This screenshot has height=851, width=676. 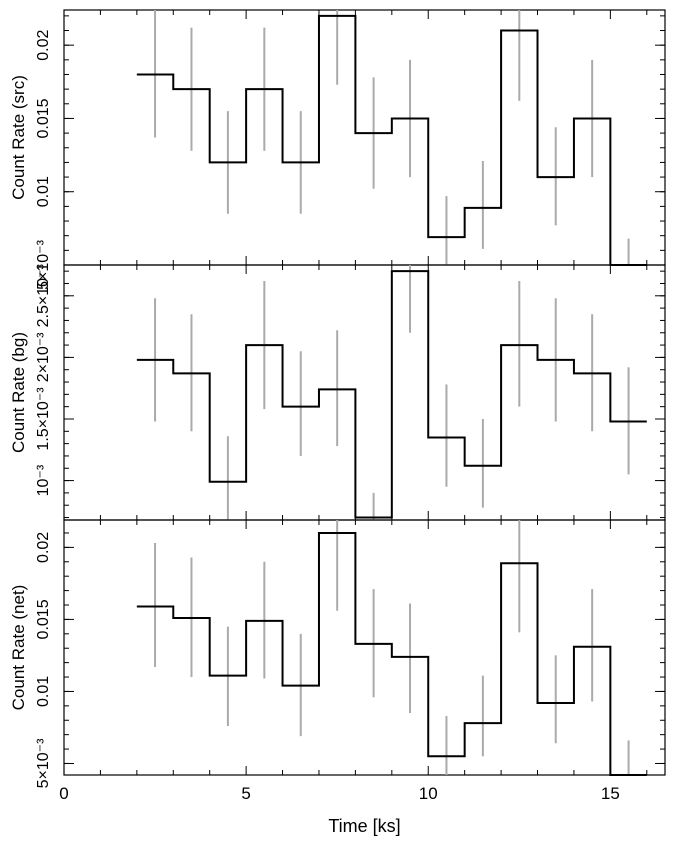 What do you see at coordinates (63, 793) in the screenshot?
I see `x-tick-label: 0` at bounding box center [63, 793].